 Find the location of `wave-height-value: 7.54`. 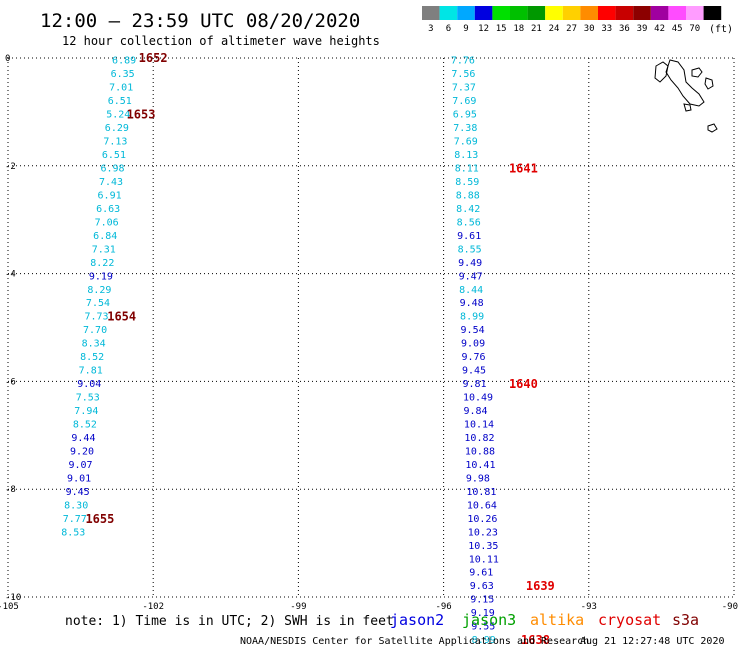

wave-height-value: 7.54 is located at coordinates (98, 303).